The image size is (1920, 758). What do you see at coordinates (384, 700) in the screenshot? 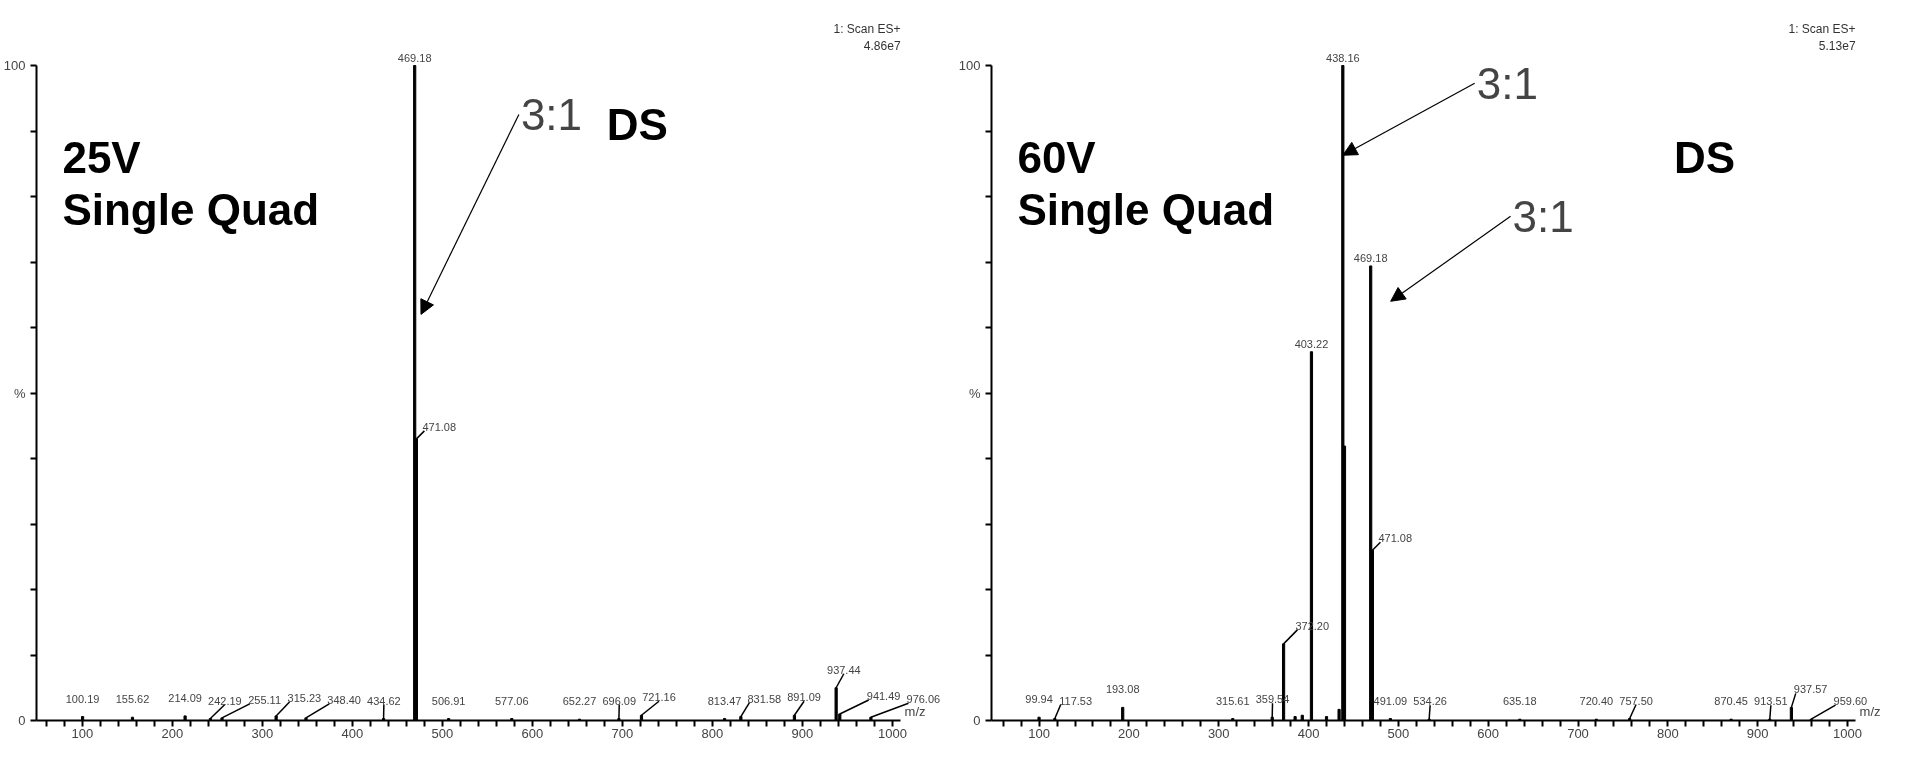
I see `annotation: 434.62` at bounding box center [384, 700].